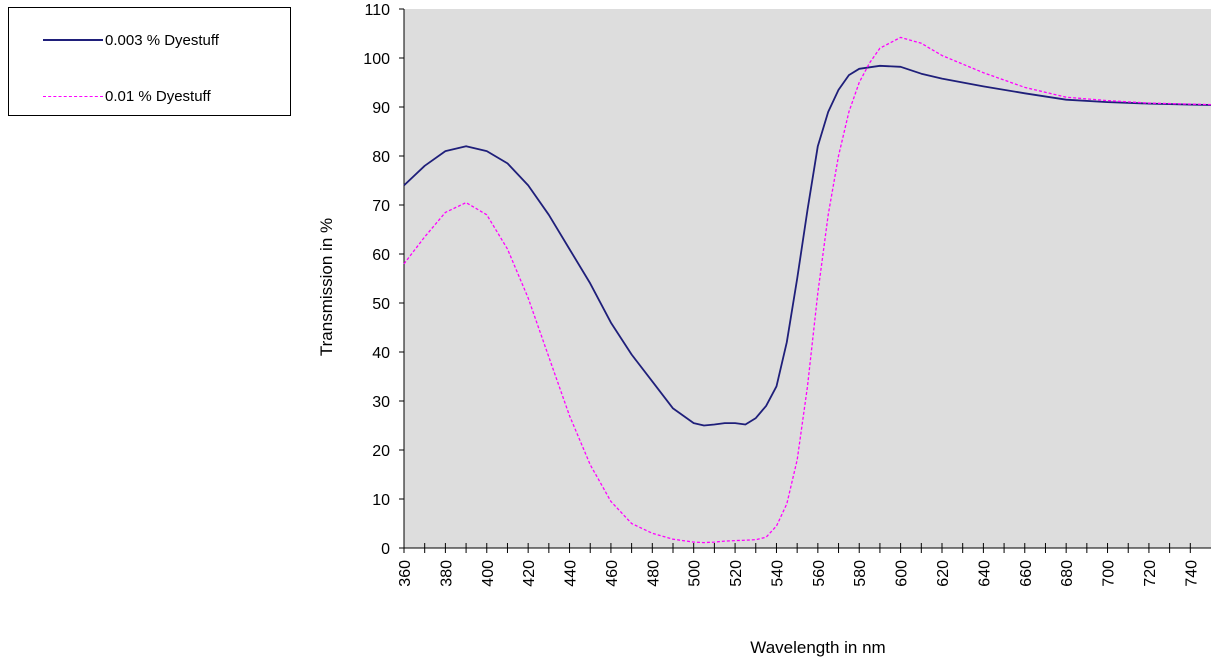  What do you see at coordinates (381, 108) in the screenshot?
I see `y-tick-label: 90` at bounding box center [381, 108].